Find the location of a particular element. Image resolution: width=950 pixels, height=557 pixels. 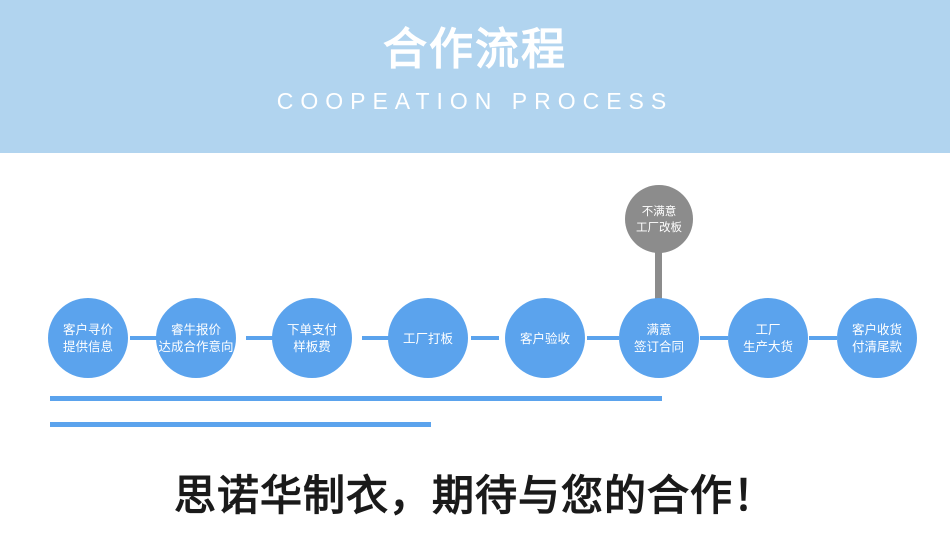

flow-node-2-line-2: 达成合作意向 is located at coordinates (196, 346).